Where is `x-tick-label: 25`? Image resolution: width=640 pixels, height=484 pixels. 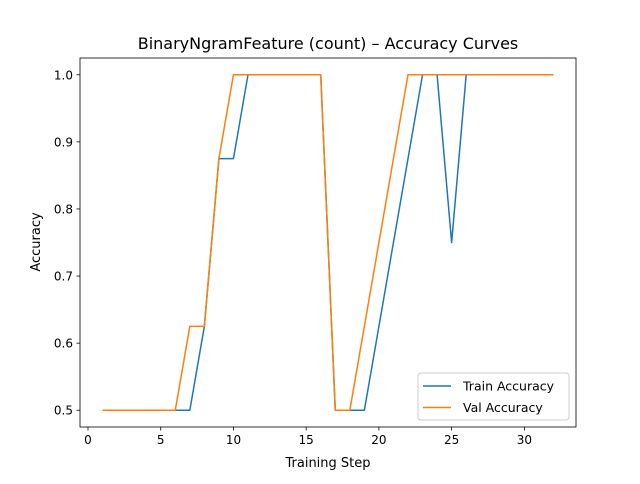
x-tick-label: 25 is located at coordinates (451, 440).